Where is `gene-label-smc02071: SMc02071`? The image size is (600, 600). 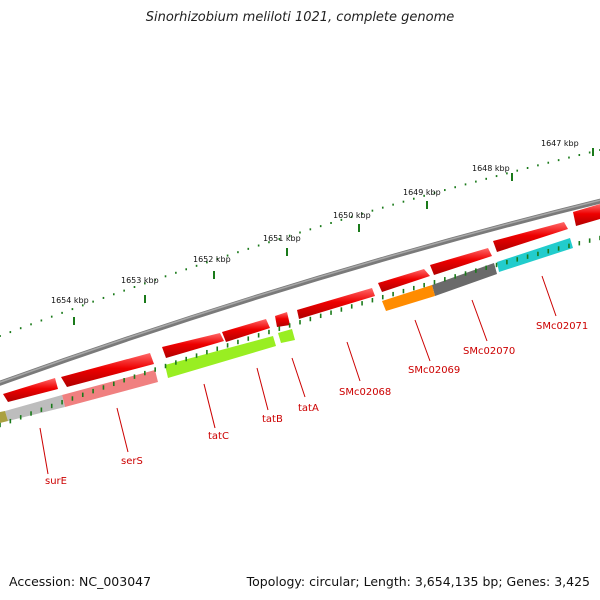 gene-label-smc02071: SMc02071 is located at coordinates (562, 326).